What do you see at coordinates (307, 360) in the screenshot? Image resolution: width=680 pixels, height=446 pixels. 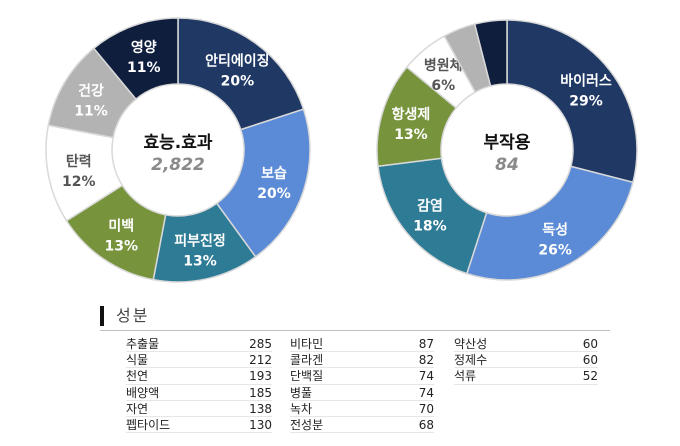 I see `ingredient-name: 콜라겐` at bounding box center [307, 360].